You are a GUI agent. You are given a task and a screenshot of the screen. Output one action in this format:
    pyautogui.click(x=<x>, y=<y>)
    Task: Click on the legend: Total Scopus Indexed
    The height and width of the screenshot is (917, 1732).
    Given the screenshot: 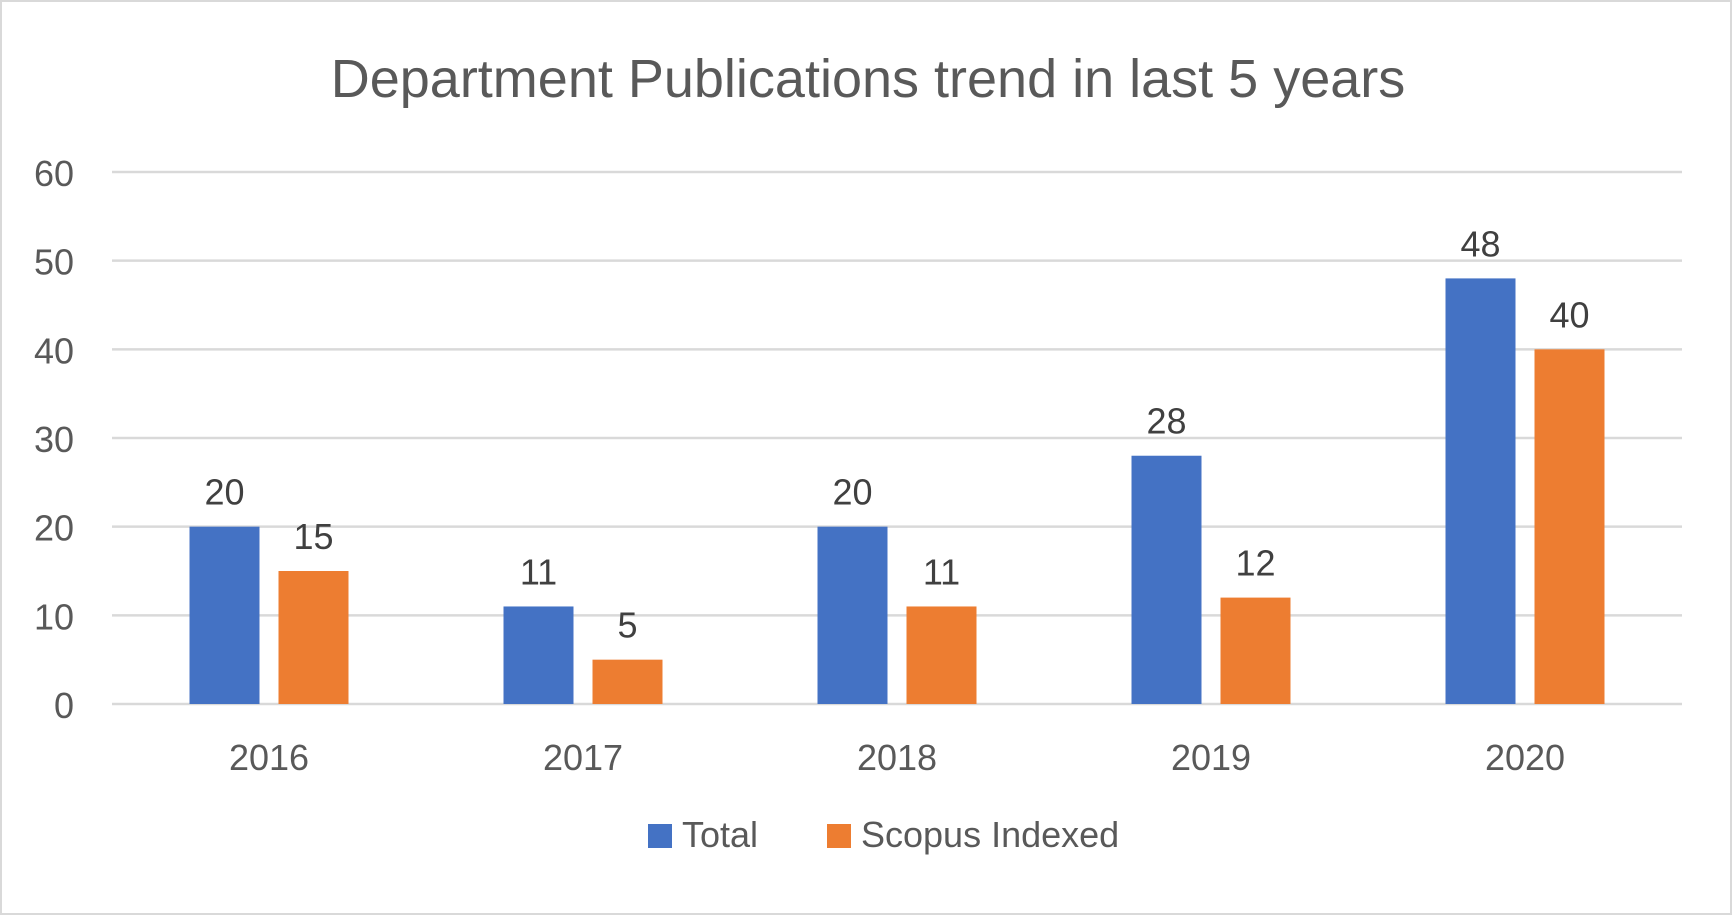 What is the action you would take?
    pyautogui.click(x=883, y=834)
    